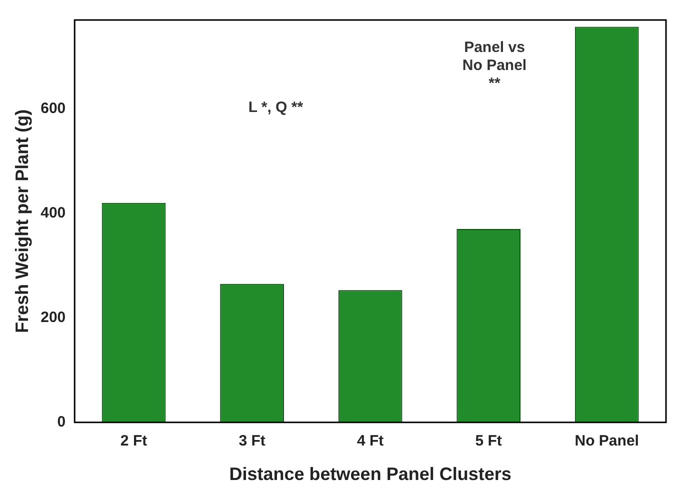  Describe the element at coordinates (488, 441) in the screenshot. I see `x-tick-label: 5 Ft` at that location.